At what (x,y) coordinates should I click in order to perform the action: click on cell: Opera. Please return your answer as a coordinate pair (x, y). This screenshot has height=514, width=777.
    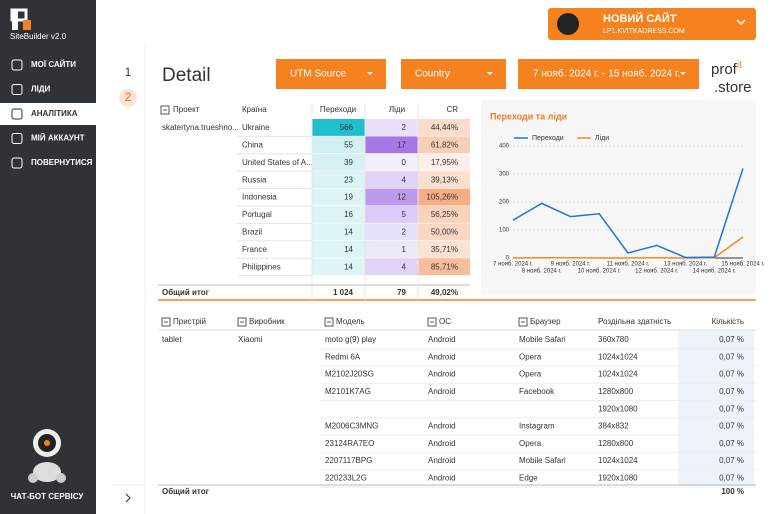
    Looking at the image, I should click on (530, 443).